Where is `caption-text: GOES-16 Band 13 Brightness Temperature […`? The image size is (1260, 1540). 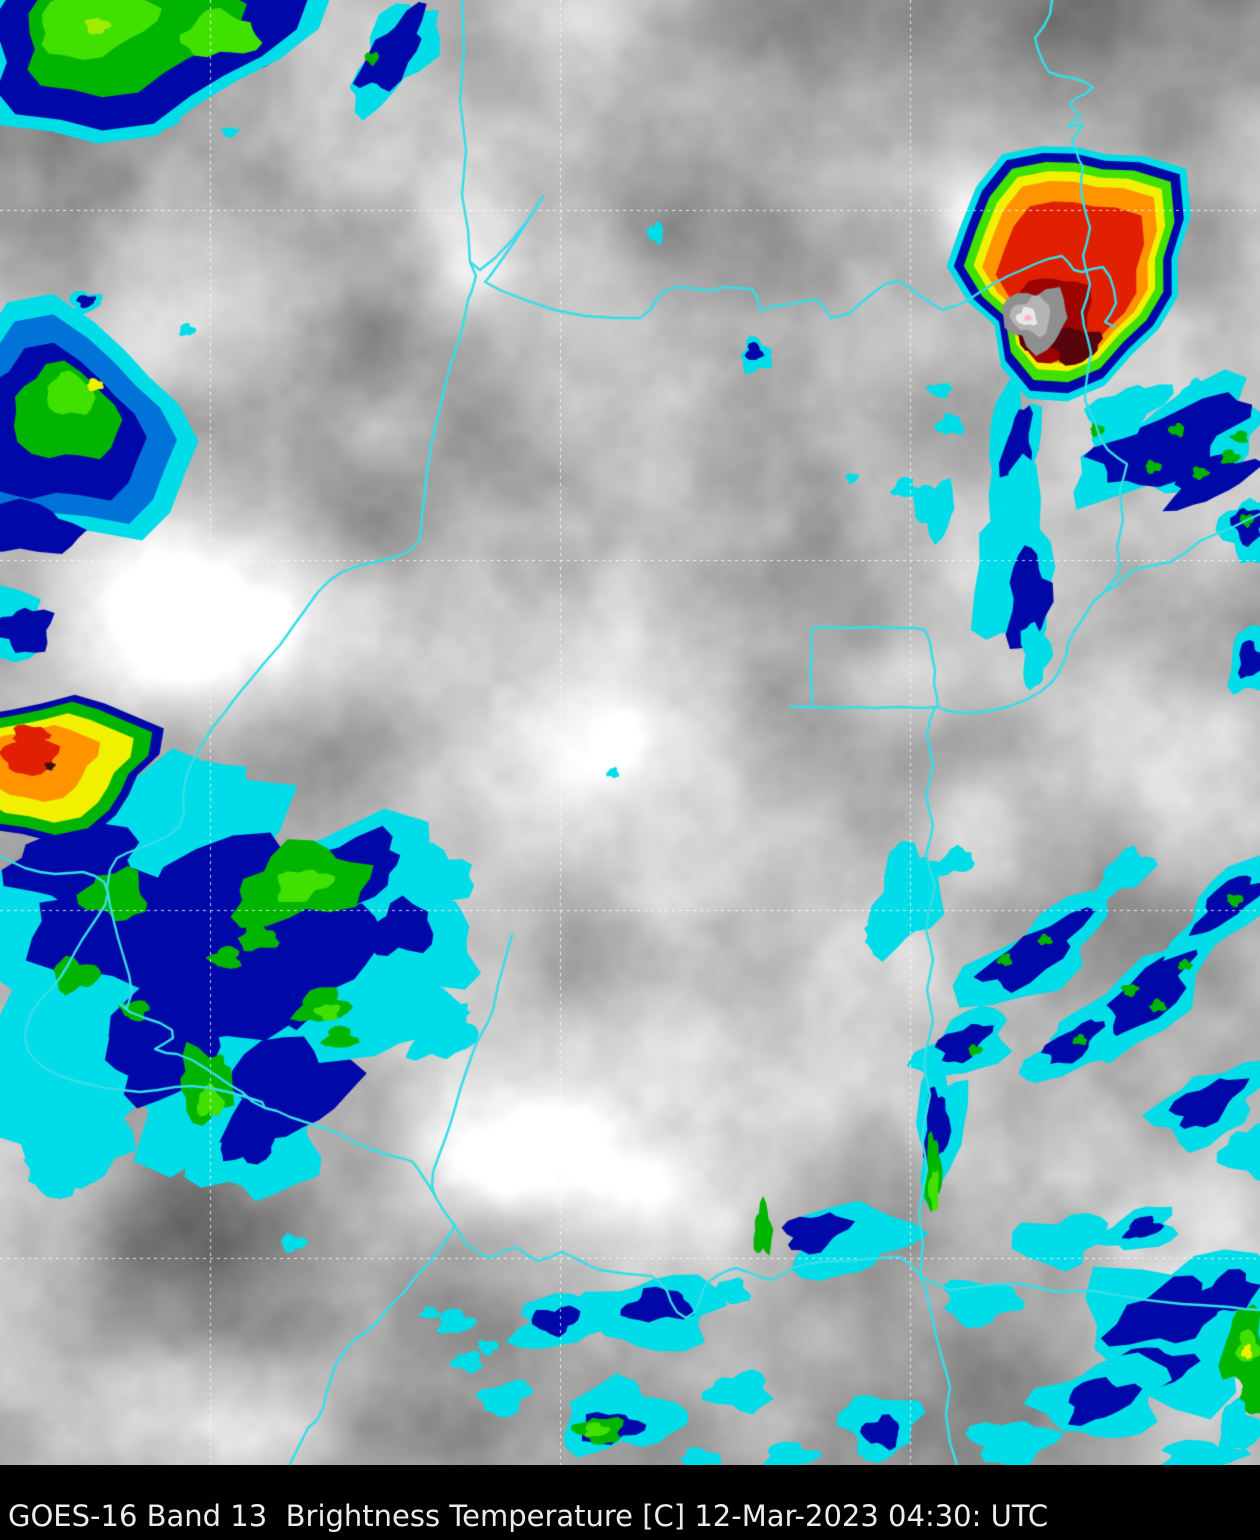
caption-text: GOES-16 Band 13 Brightness Temperature [… is located at coordinates (528, 1516).